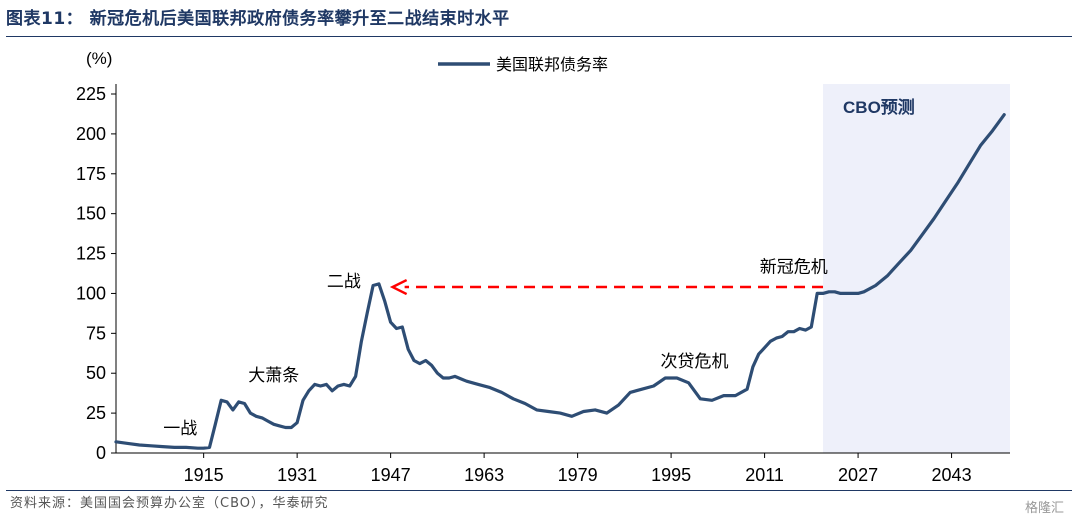 The image size is (1080, 525). Describe the element at coordinates (794, 268) in the screenshot. I see `annotation: 新冠危机` at that location.